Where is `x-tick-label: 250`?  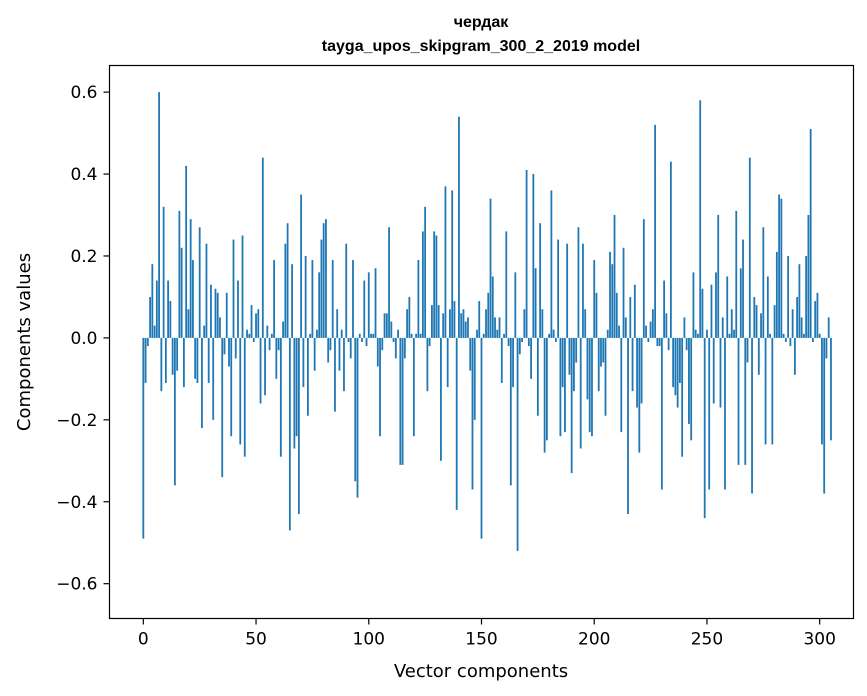
x-tick-label: 250 is located at coordinates (707, 640).